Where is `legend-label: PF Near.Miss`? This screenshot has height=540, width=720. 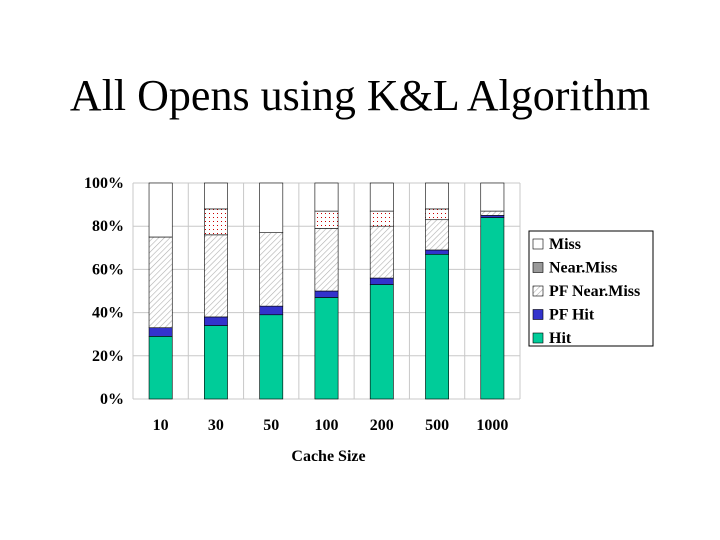 legend-label: PF Near.Miss is located at coordinates (594, 291).